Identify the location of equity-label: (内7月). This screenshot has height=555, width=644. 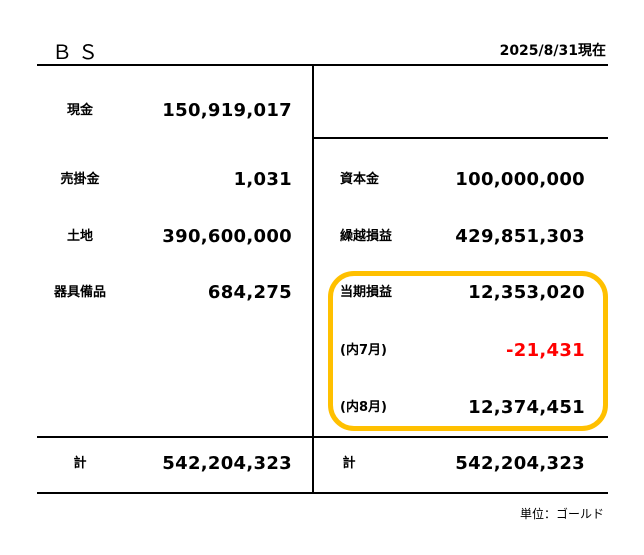
(363, 350).